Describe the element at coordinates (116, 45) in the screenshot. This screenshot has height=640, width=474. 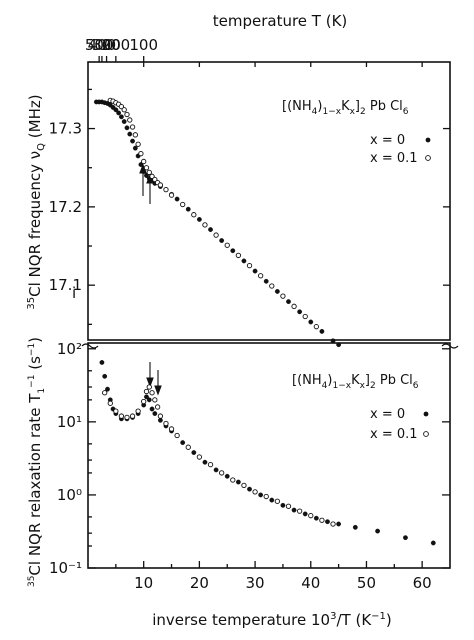
I see `top-temperature-tick-label: 200` at that location.